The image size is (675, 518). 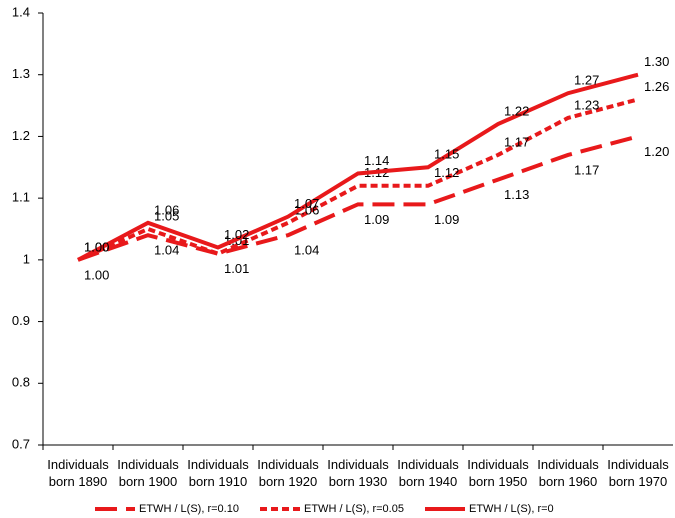 I want to click on x-tick-label: Individuals born 1910, so click(x=218, y=473).